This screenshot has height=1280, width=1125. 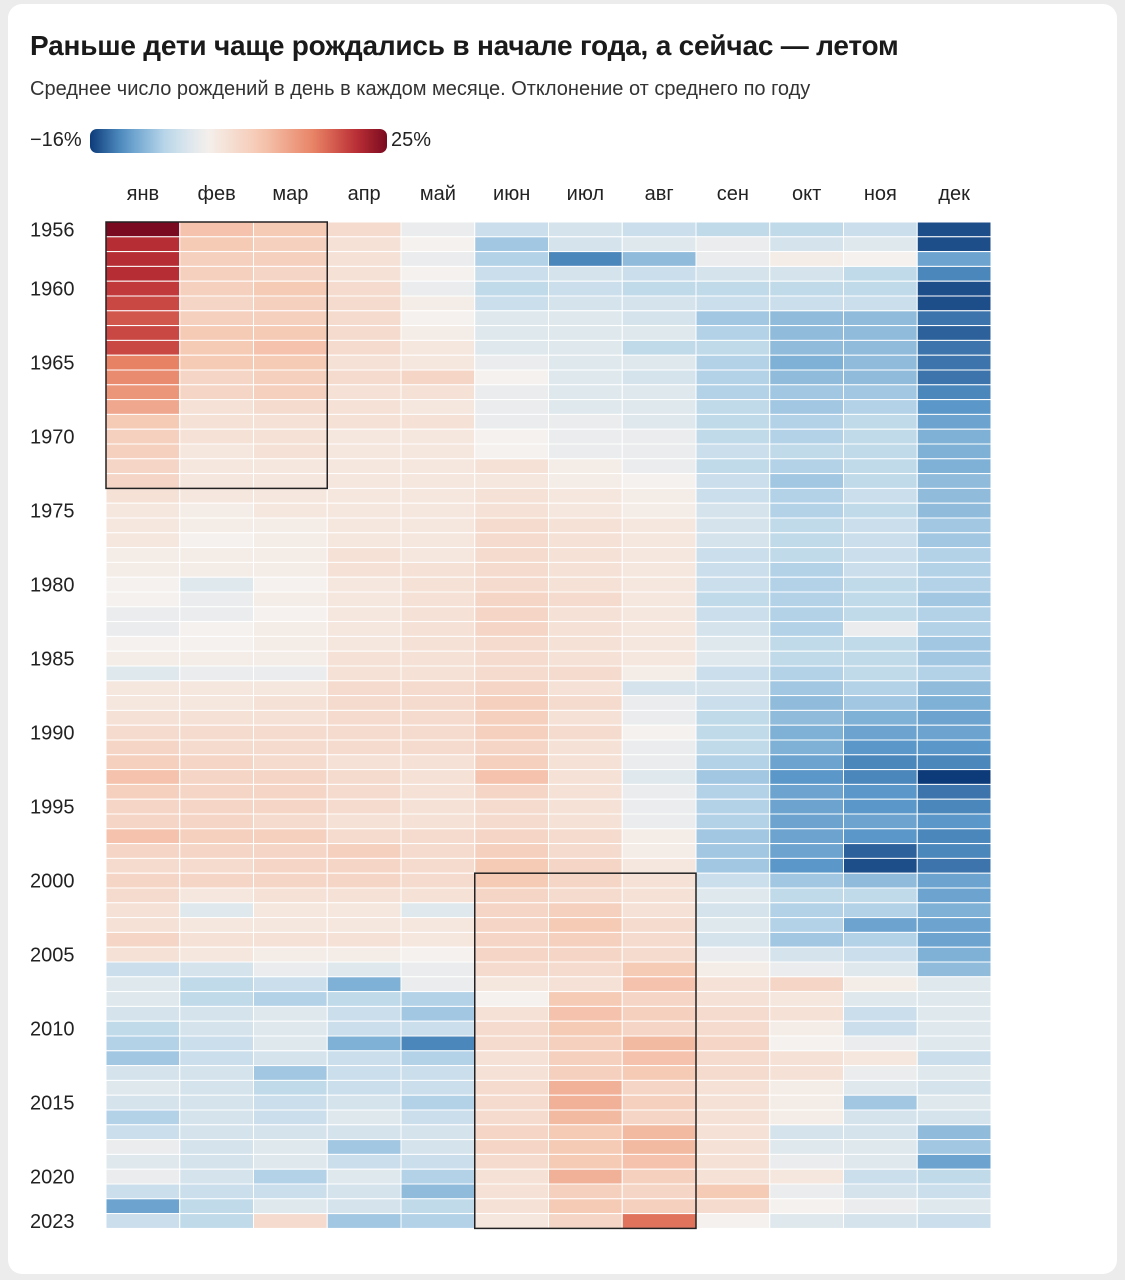 What do you see at coordinates (659, 194) in the screenshot?
I see `month-label: авг` at bounding box center [659, 194].